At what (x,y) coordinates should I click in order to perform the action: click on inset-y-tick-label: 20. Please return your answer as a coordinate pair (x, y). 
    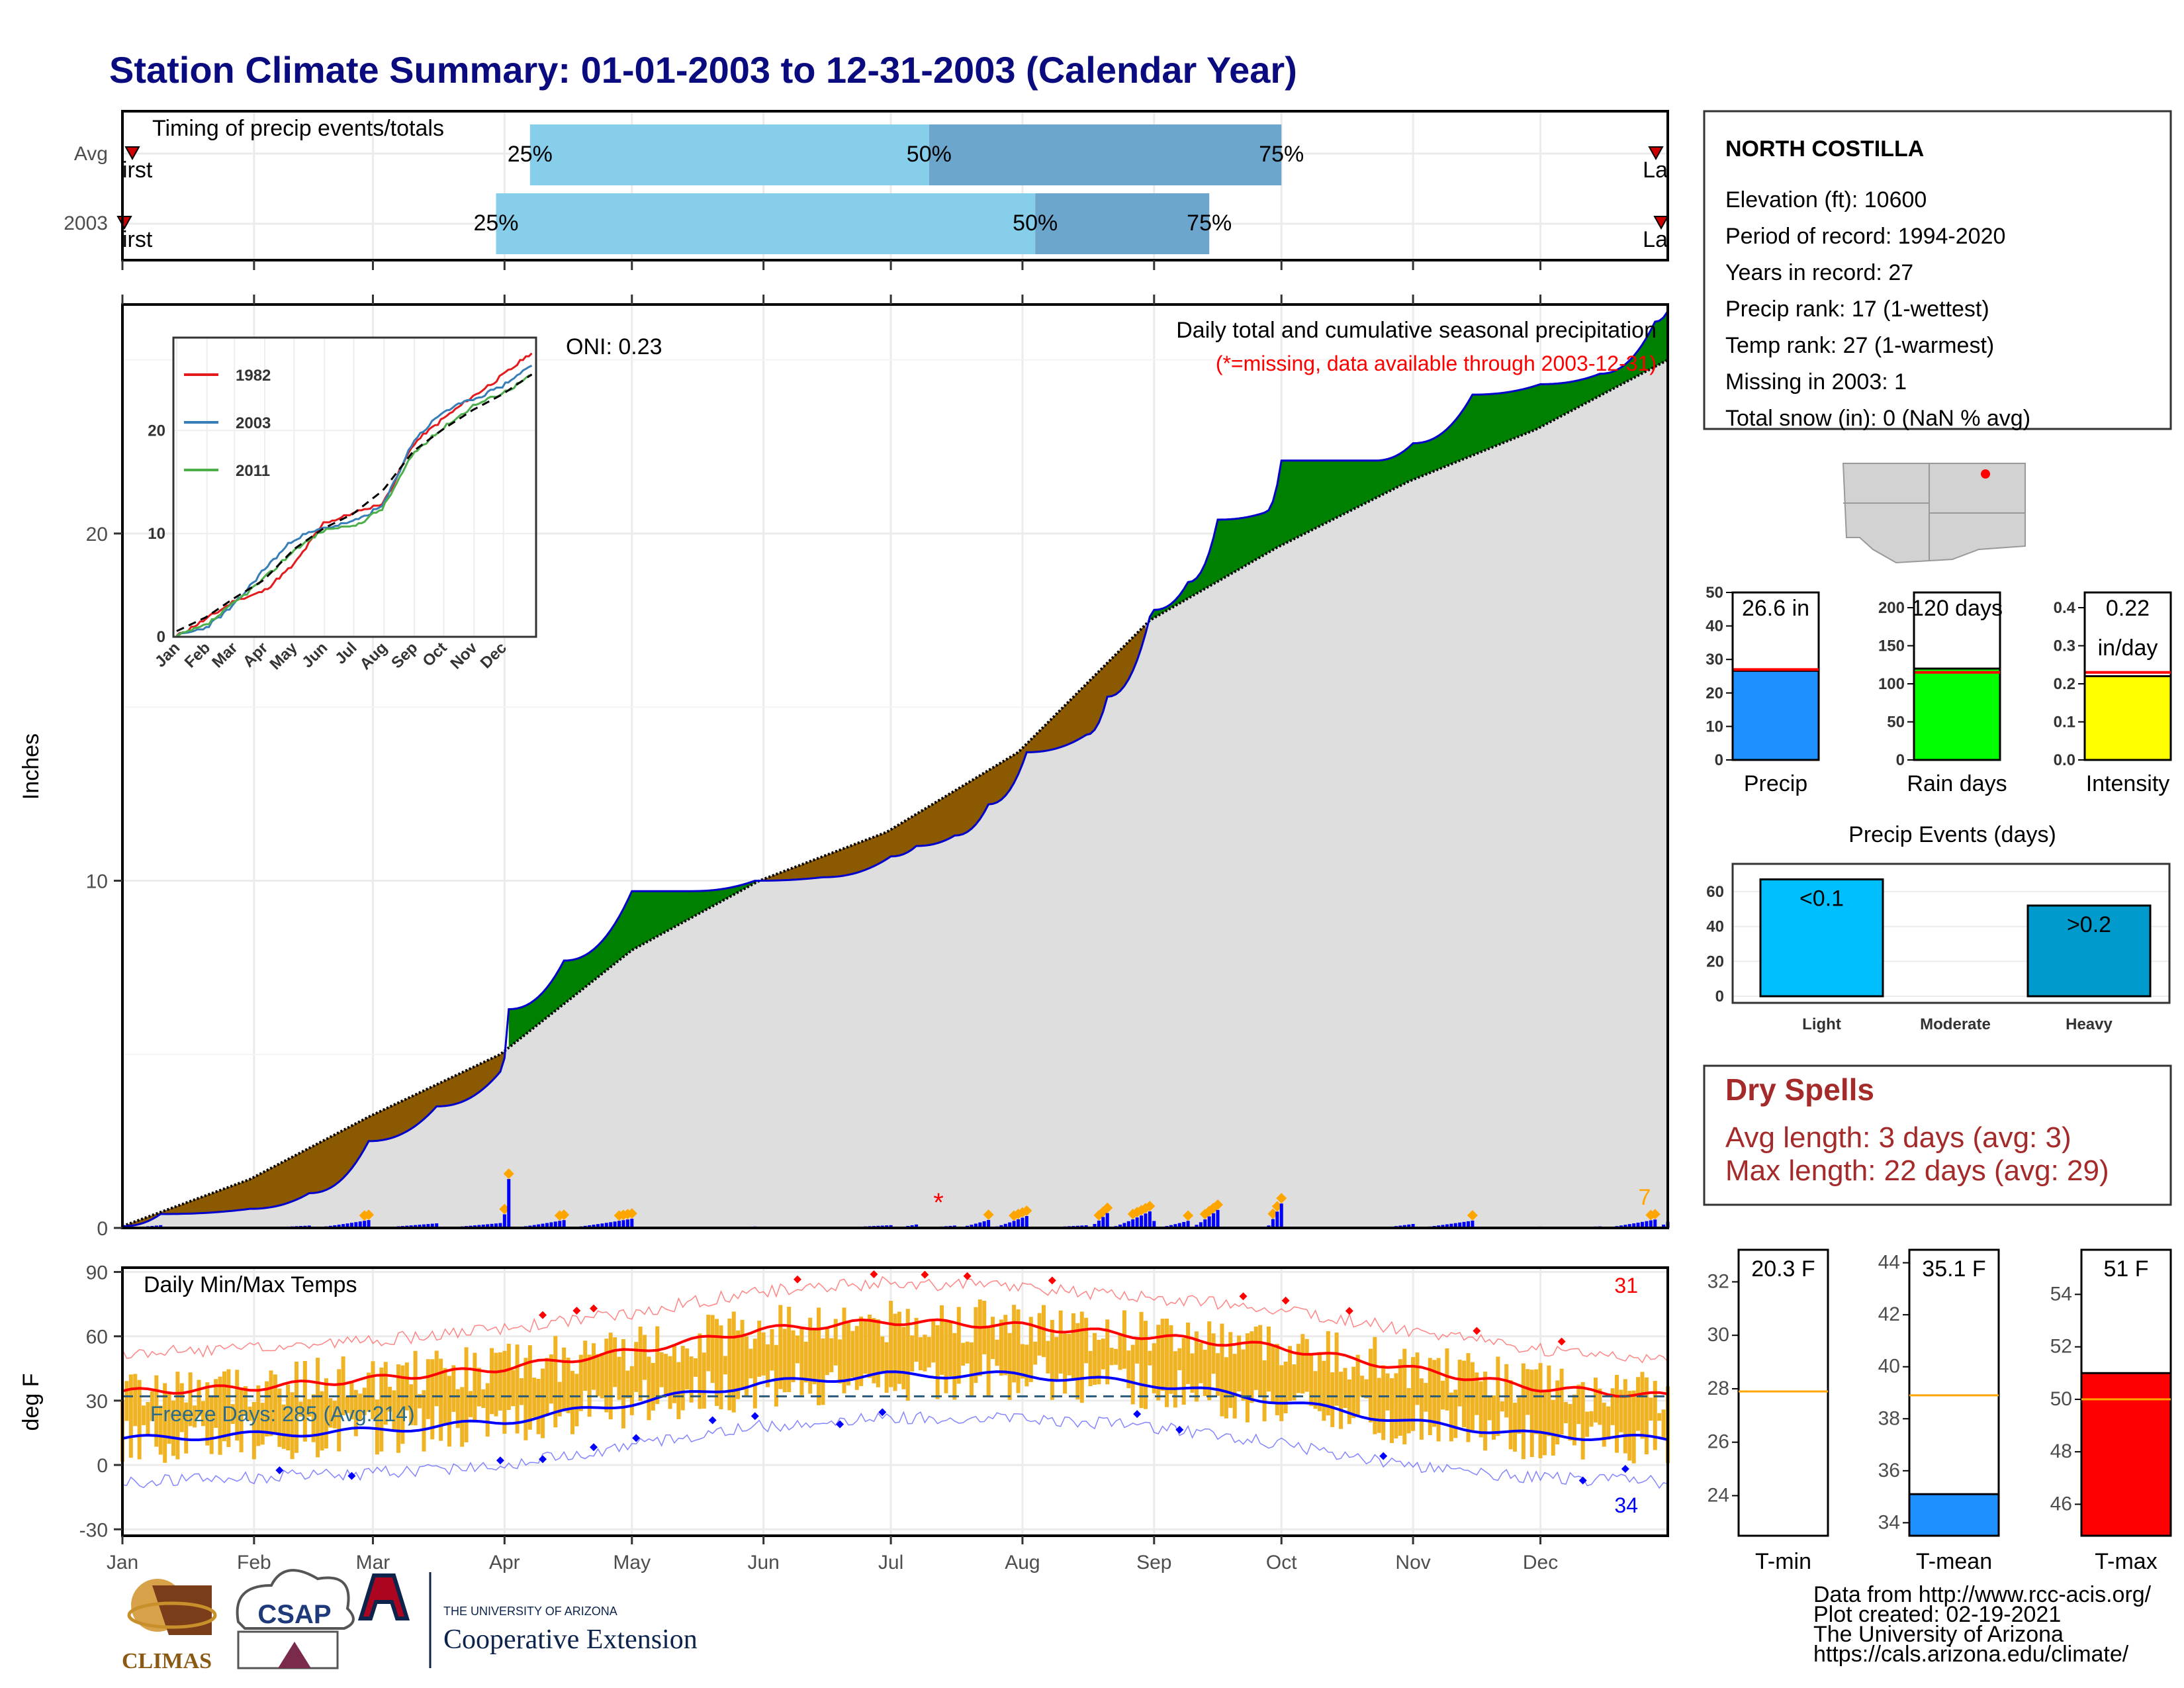
    Looking at the image, I should click on (156, 431).